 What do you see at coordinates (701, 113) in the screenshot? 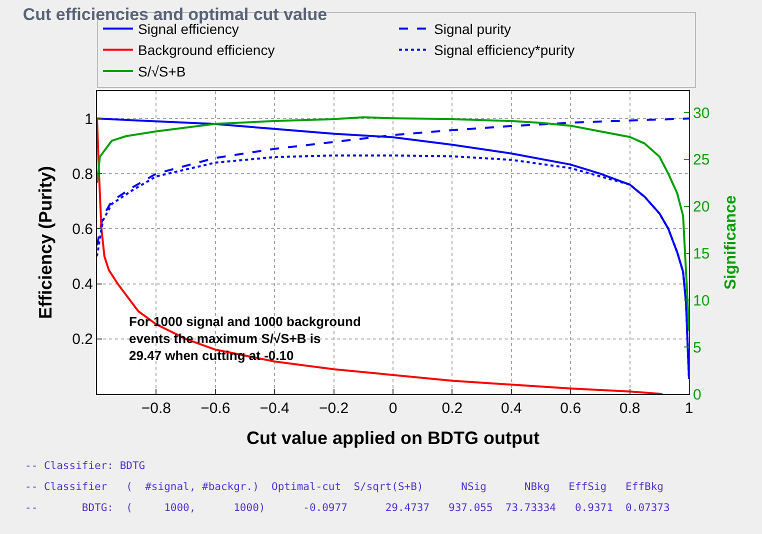
I see `y2-tick-label: 30` at bounding box center [701, 113].